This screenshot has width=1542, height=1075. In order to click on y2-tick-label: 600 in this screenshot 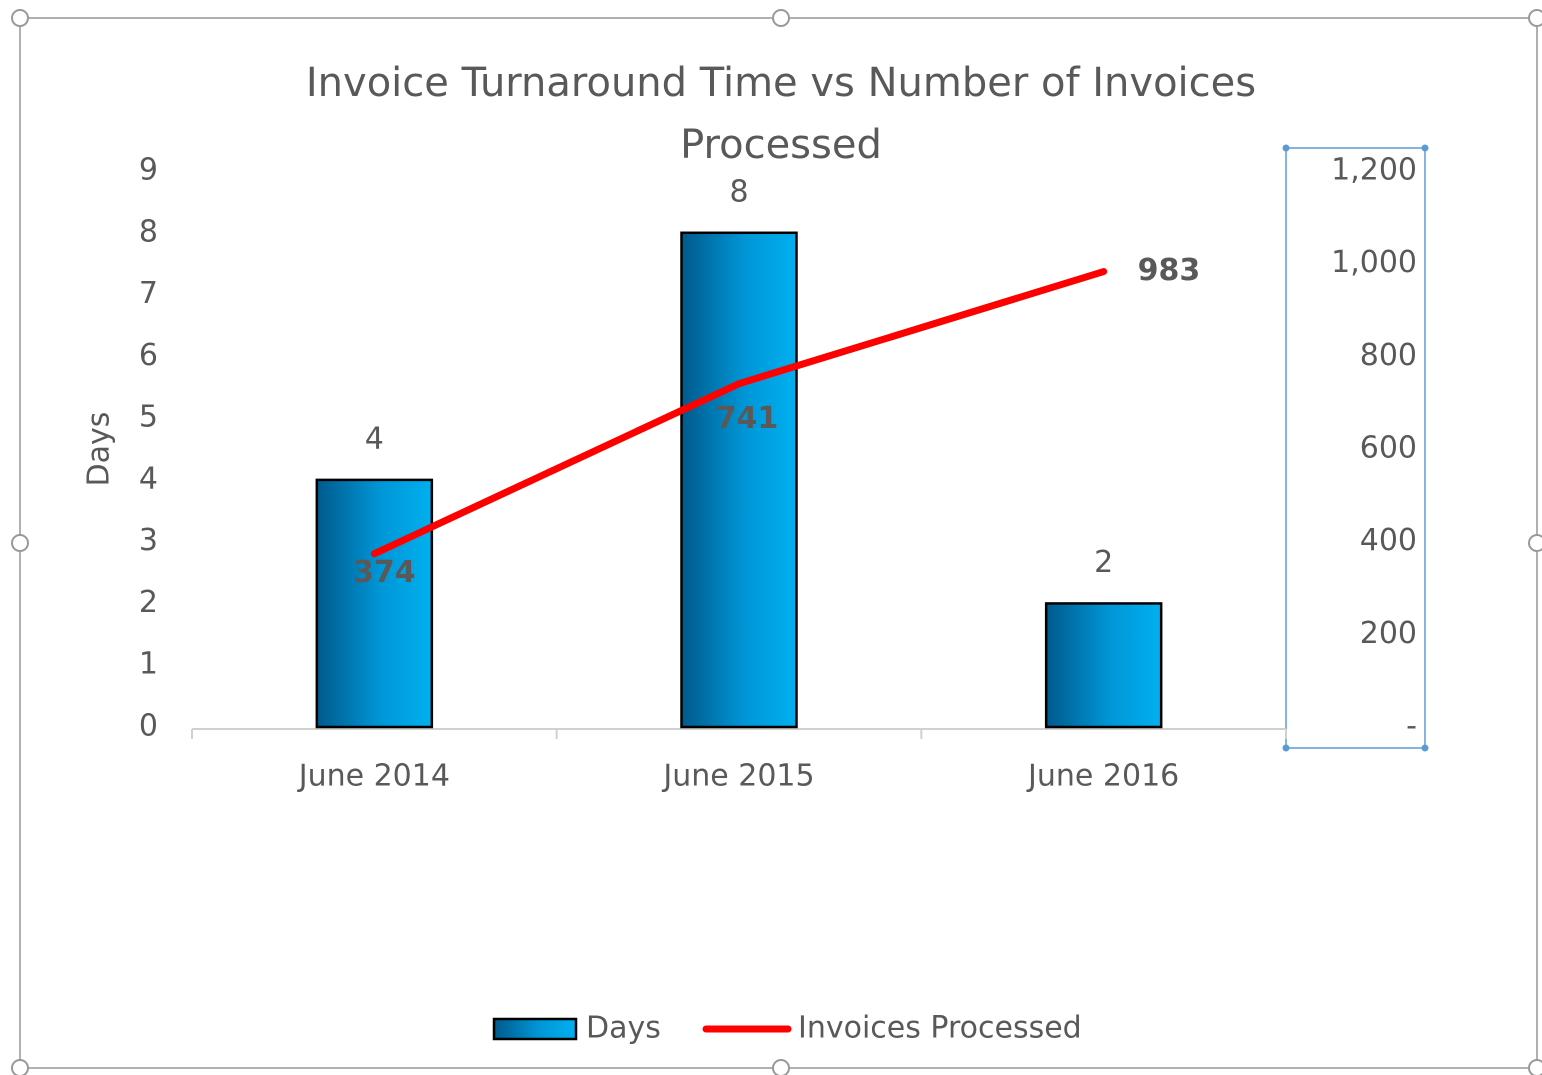, I will do `click(1388, 448)`.